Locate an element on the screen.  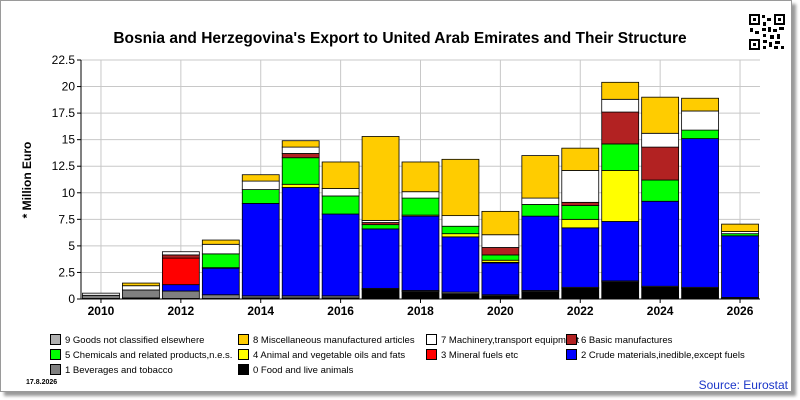
legend-item: 5 Chemicals and related products,n.e.s. is located at coordinates (141, 355).